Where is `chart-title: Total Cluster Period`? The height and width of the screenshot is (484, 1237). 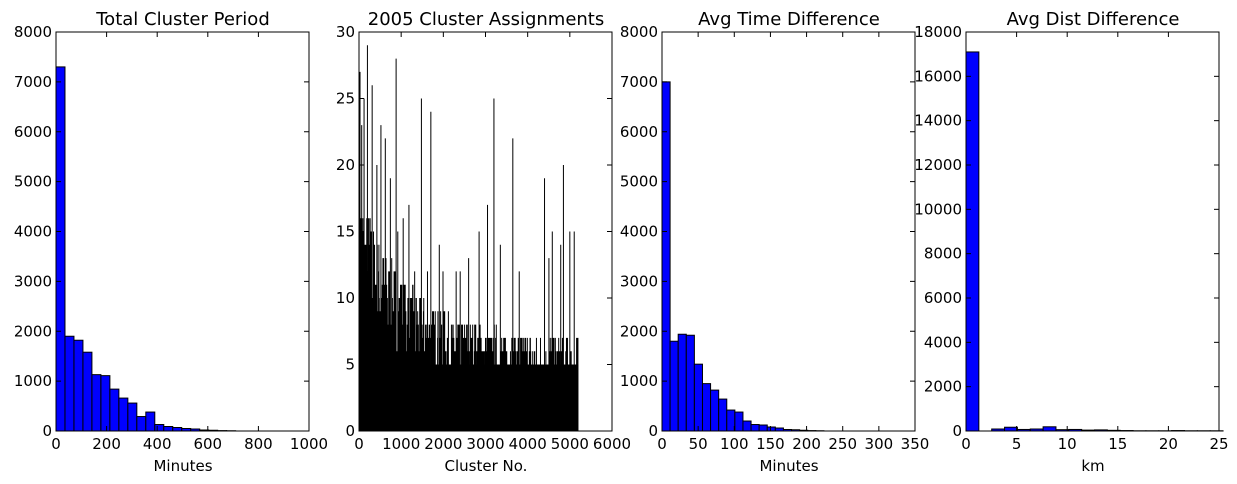
chart-title: Total Cluster Period is located at coordinates (182, 19).